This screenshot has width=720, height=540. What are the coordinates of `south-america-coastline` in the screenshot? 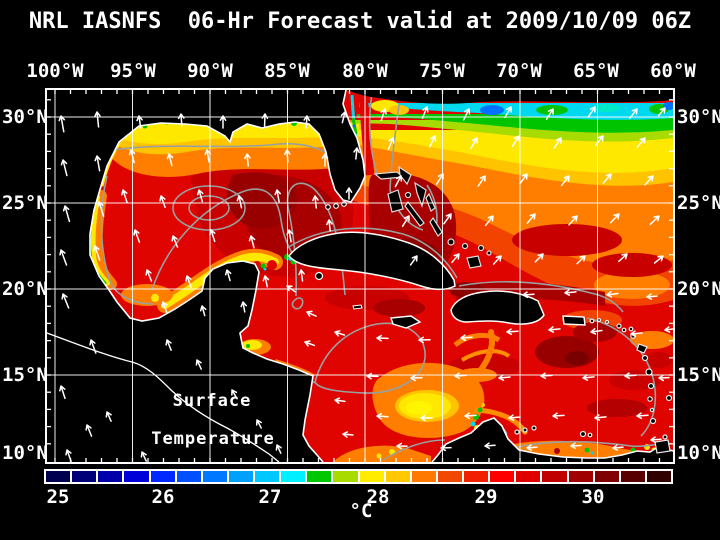 It's located at (552, 439).